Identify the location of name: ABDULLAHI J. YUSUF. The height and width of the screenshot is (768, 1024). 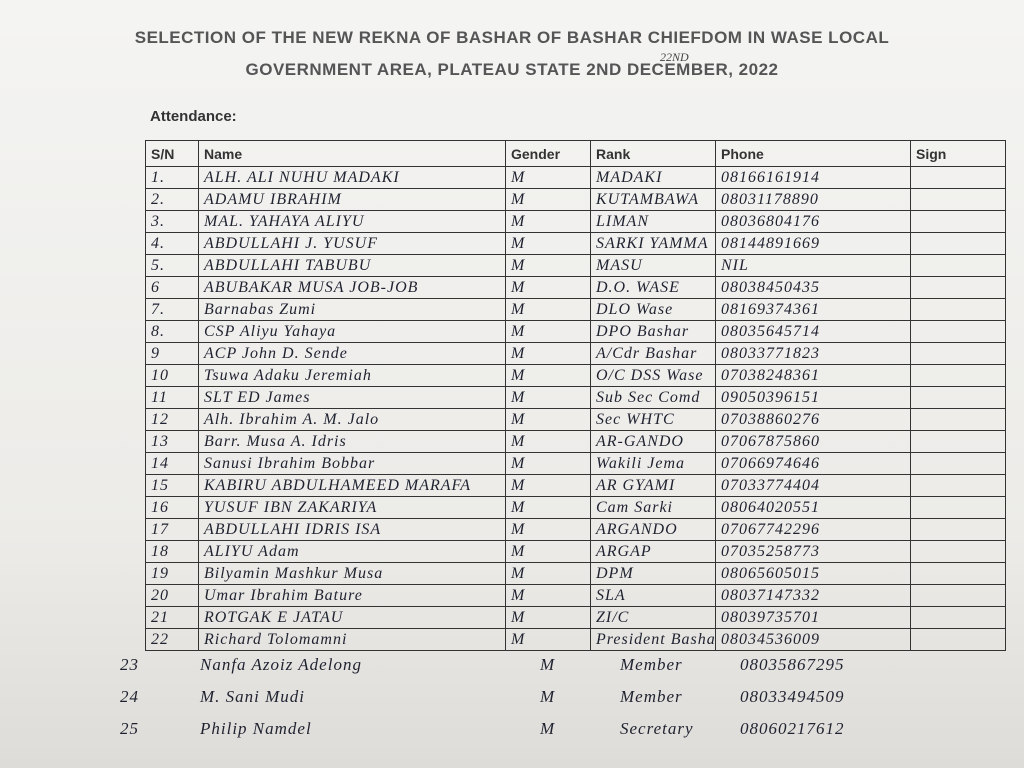
(352, 243).